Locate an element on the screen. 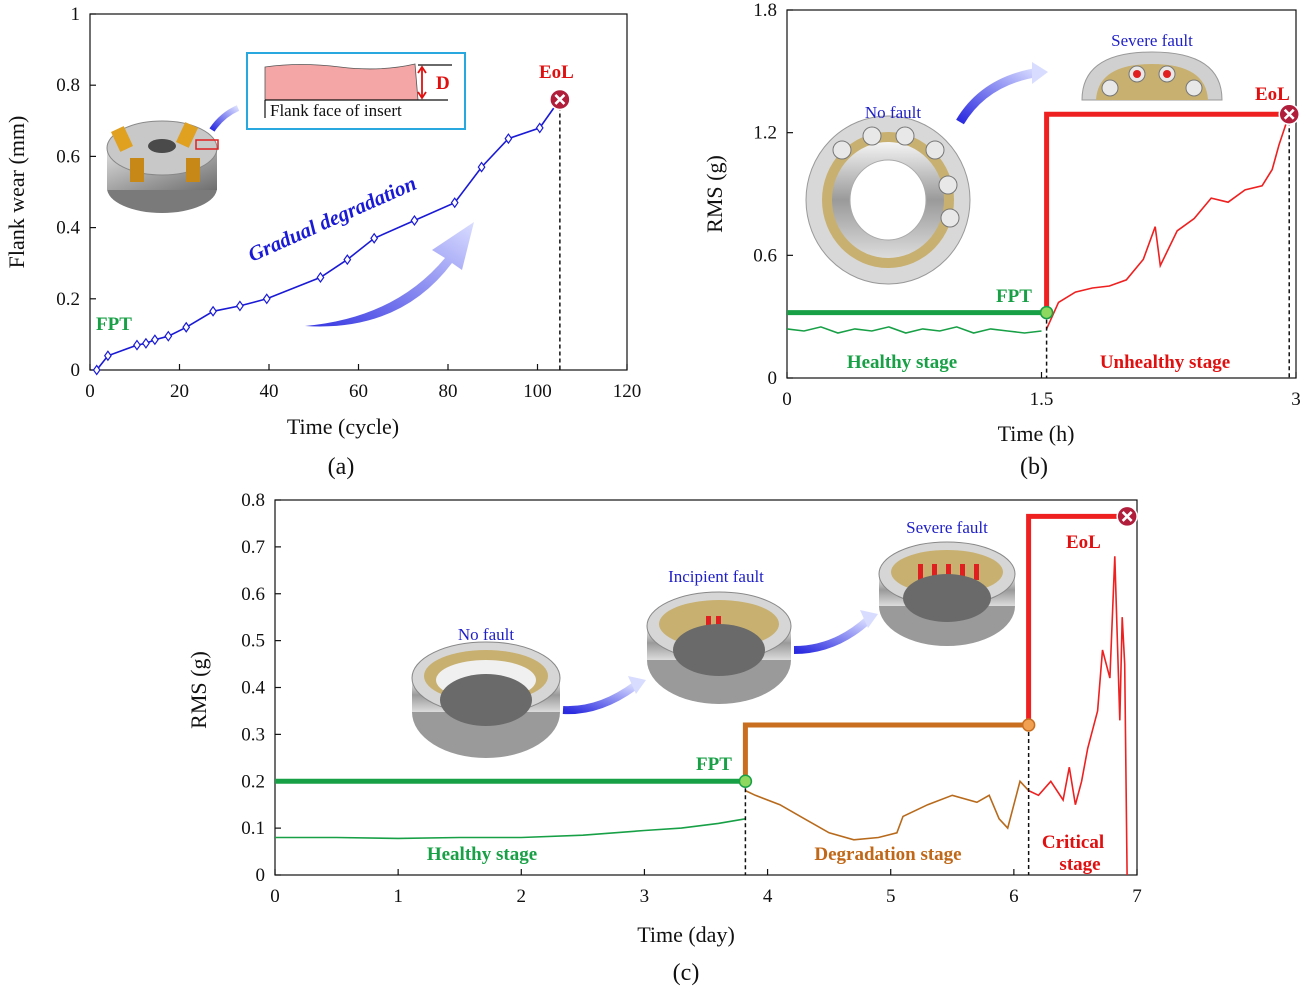 This screenshot has width=1307, height=993. y-tick-label-c: 0 is located at coordinates (261, 875).